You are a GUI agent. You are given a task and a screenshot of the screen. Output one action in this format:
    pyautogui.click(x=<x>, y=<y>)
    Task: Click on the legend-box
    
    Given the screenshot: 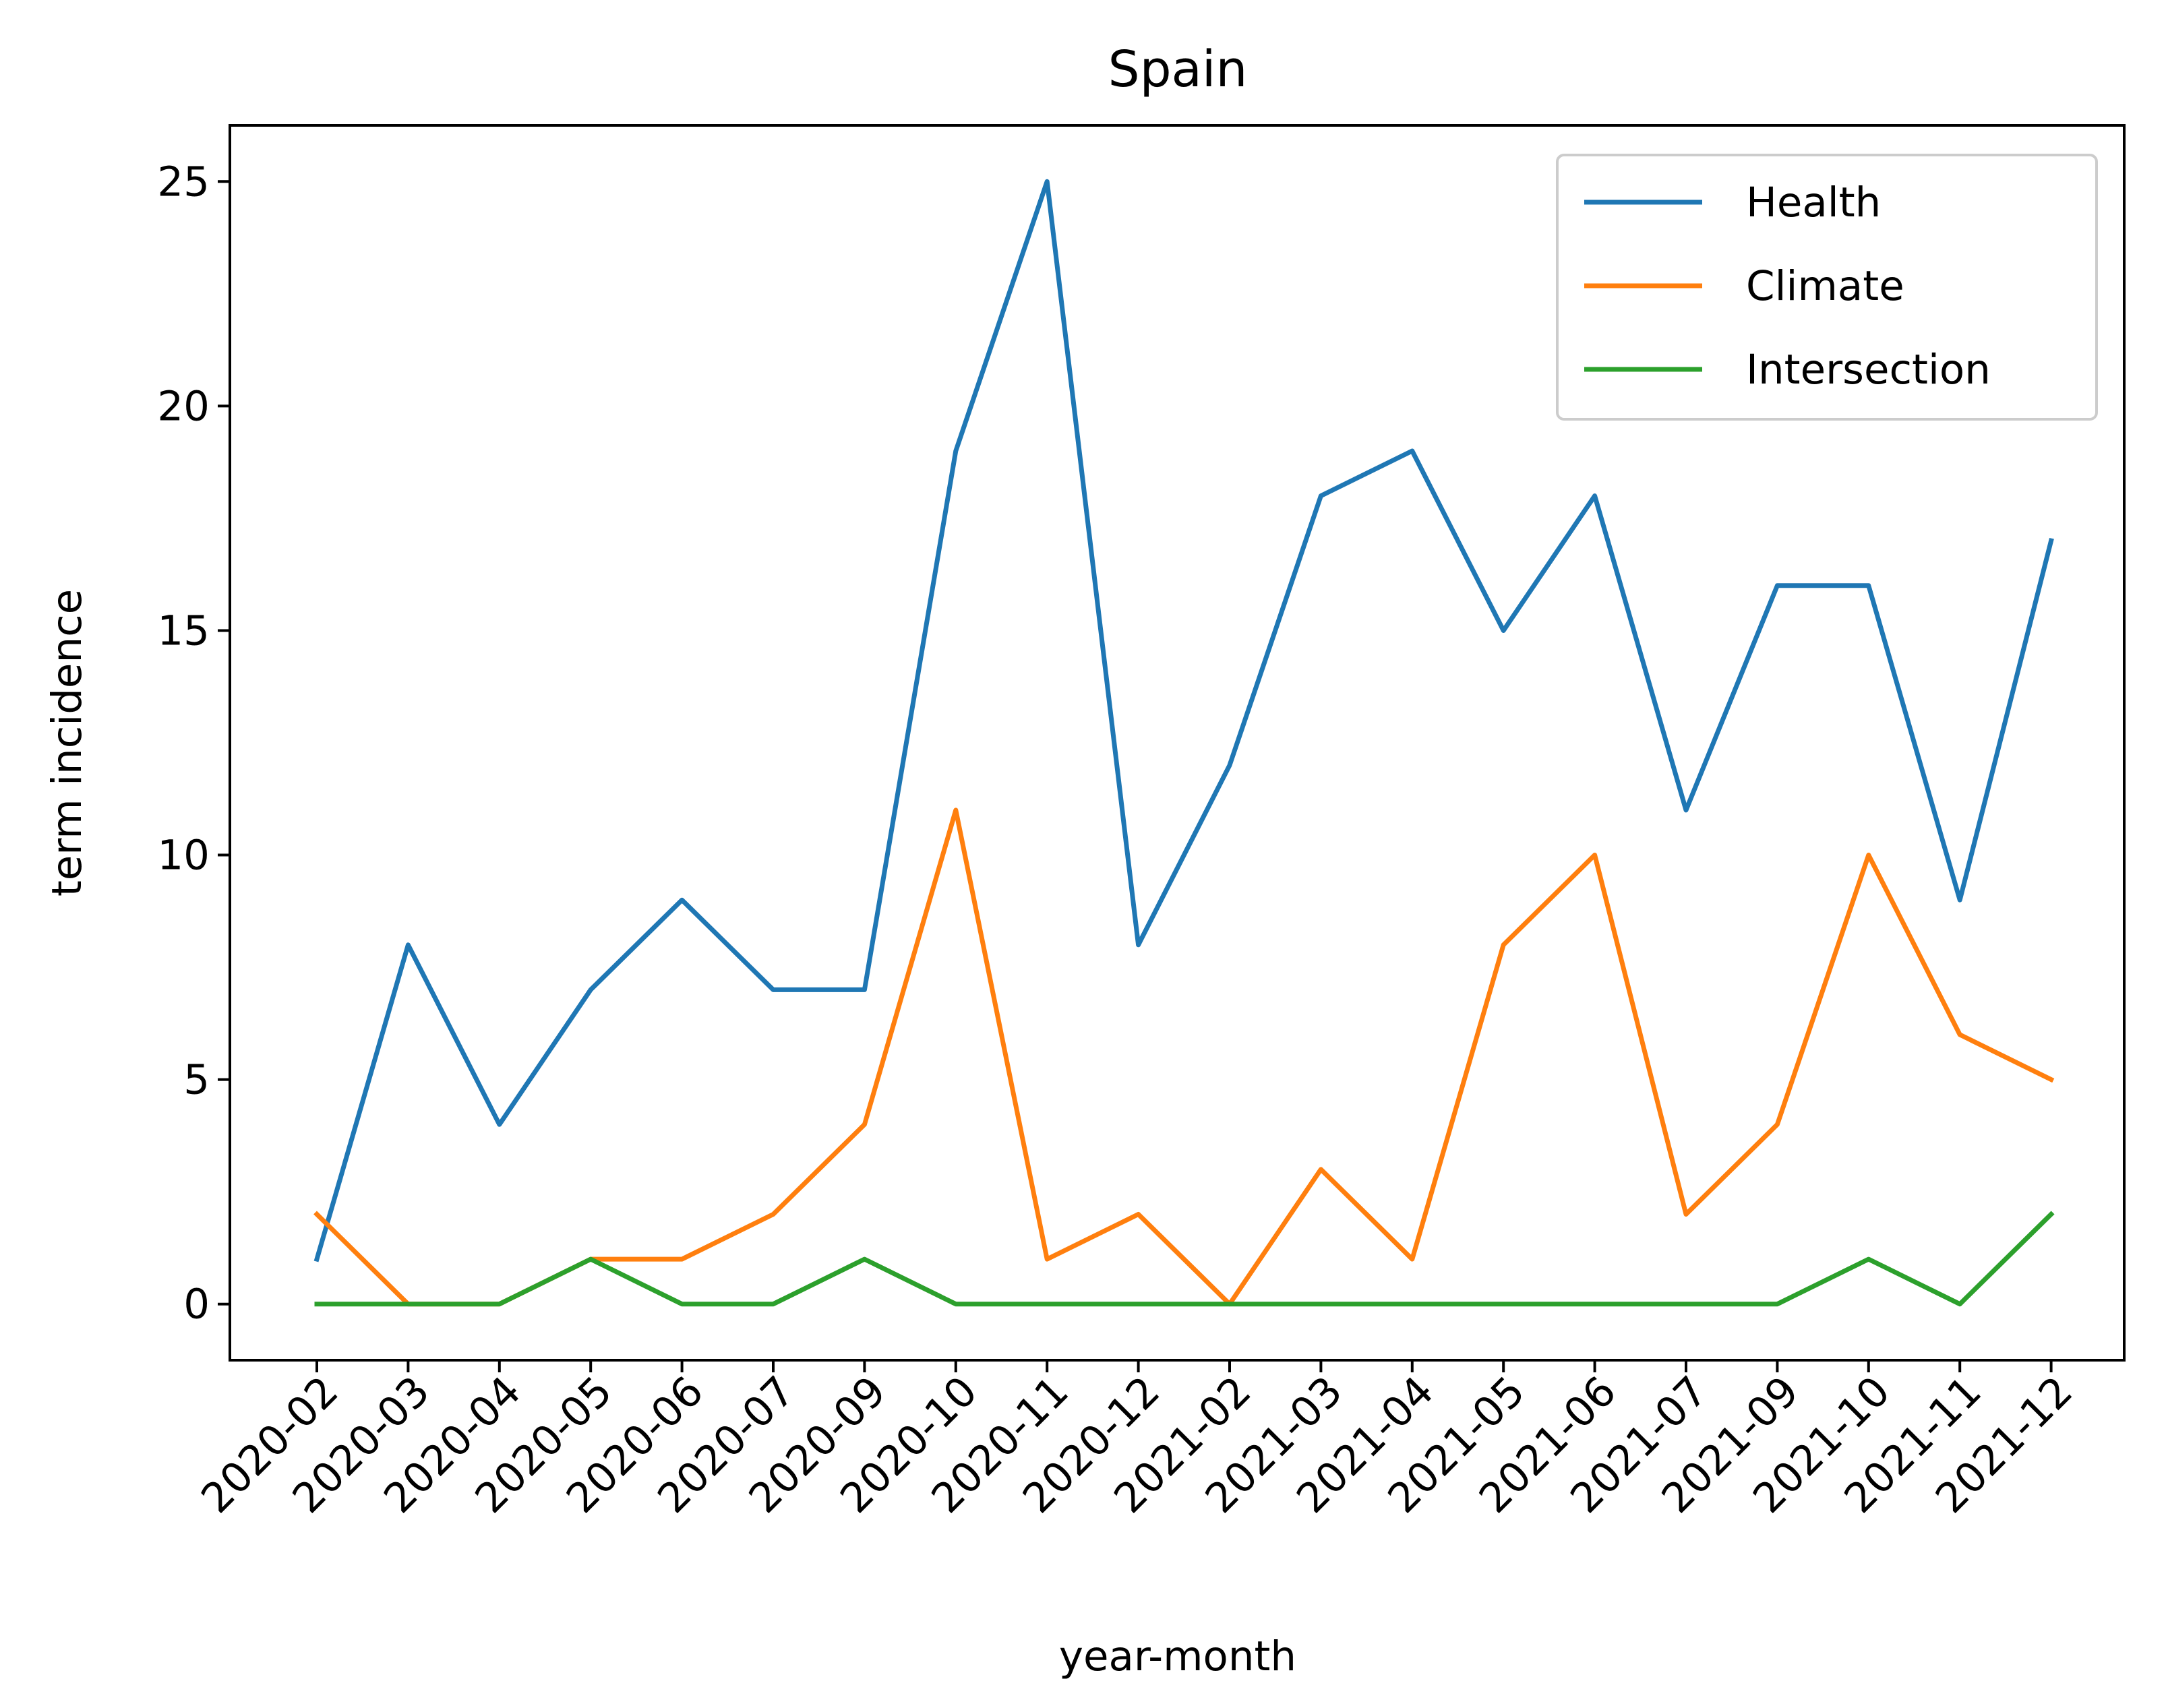 What is the action you would take?
    pyautogui.click(x=1827, y=288)
    